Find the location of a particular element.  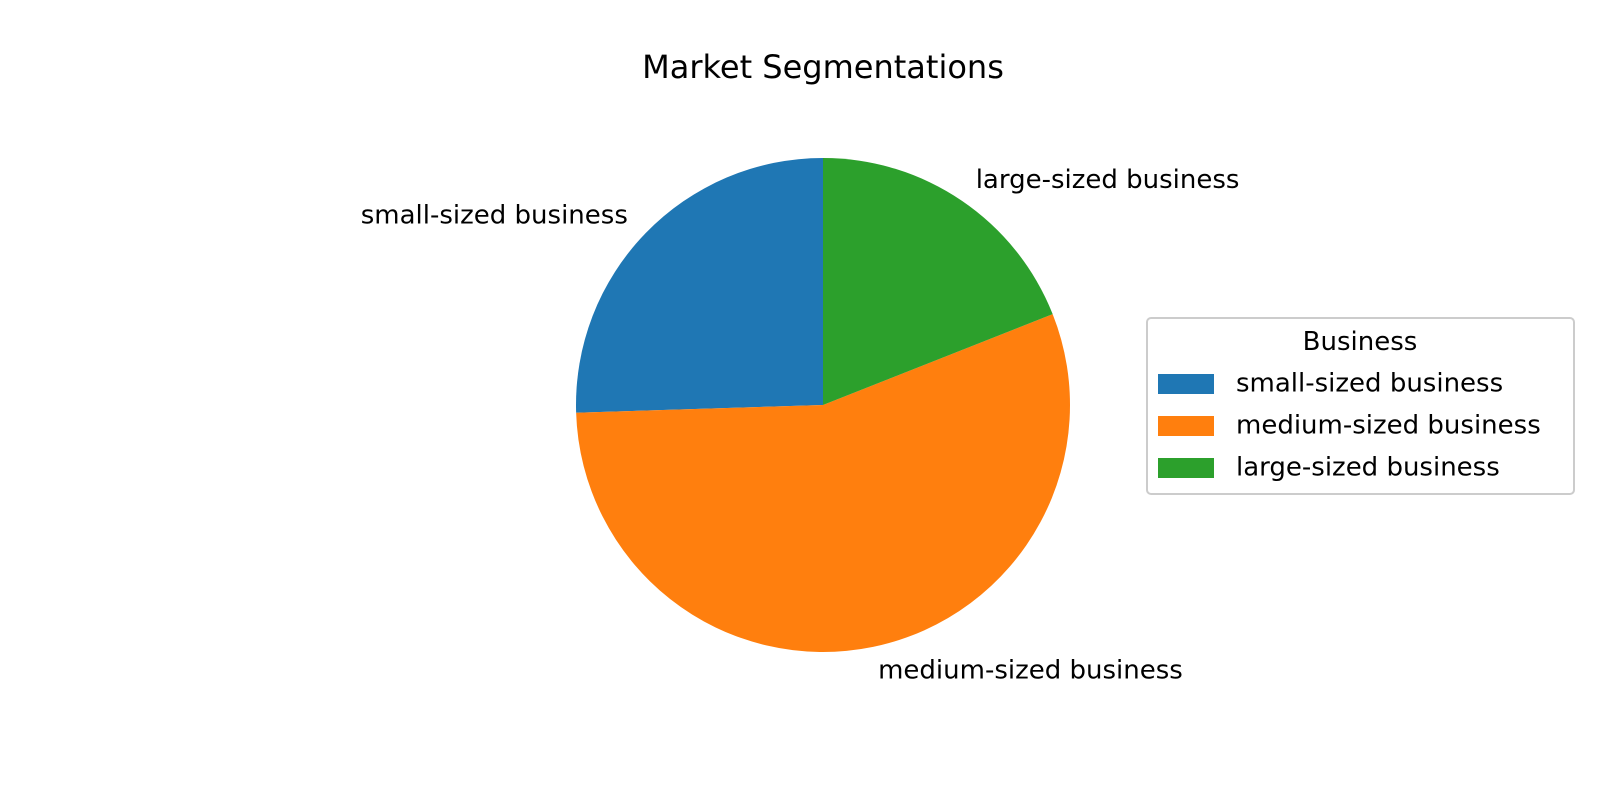

chart-title: Market Segmentations is located at coordinates (823, 67).